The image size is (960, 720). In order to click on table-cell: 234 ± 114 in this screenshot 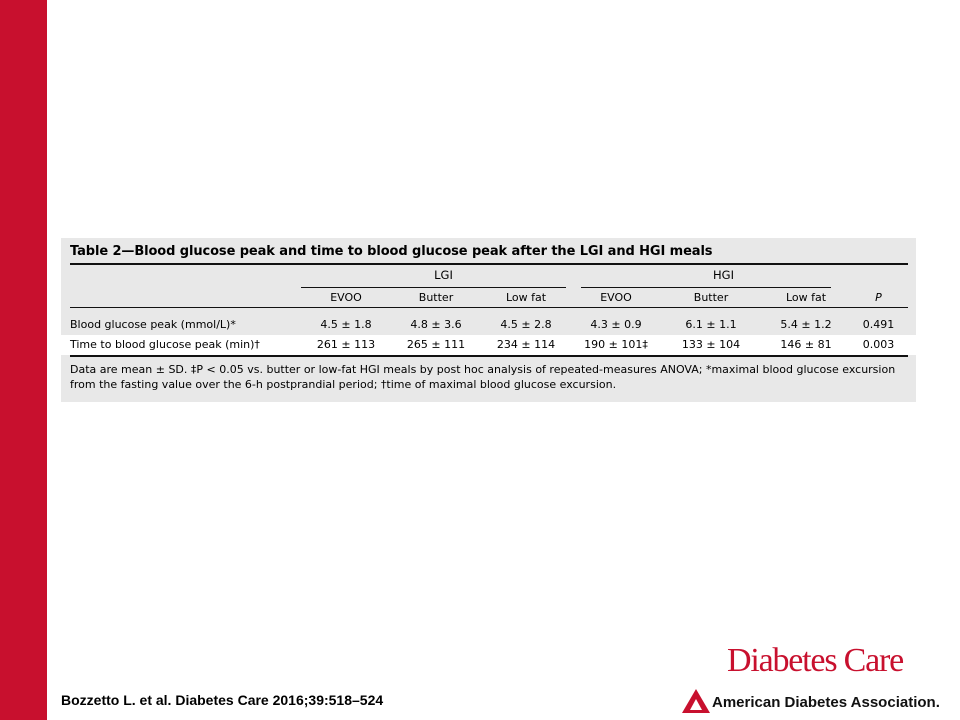, I will do `click(526, 344)`.